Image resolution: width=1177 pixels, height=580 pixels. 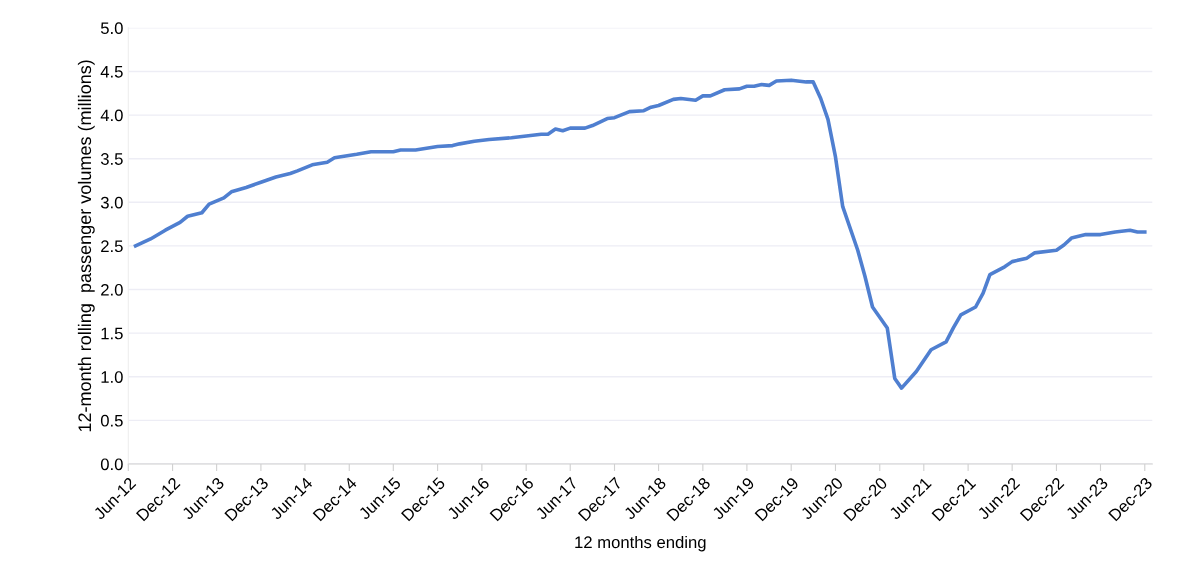 I want to click on y-tick-label: 1.0, so click(x=112, y=377).